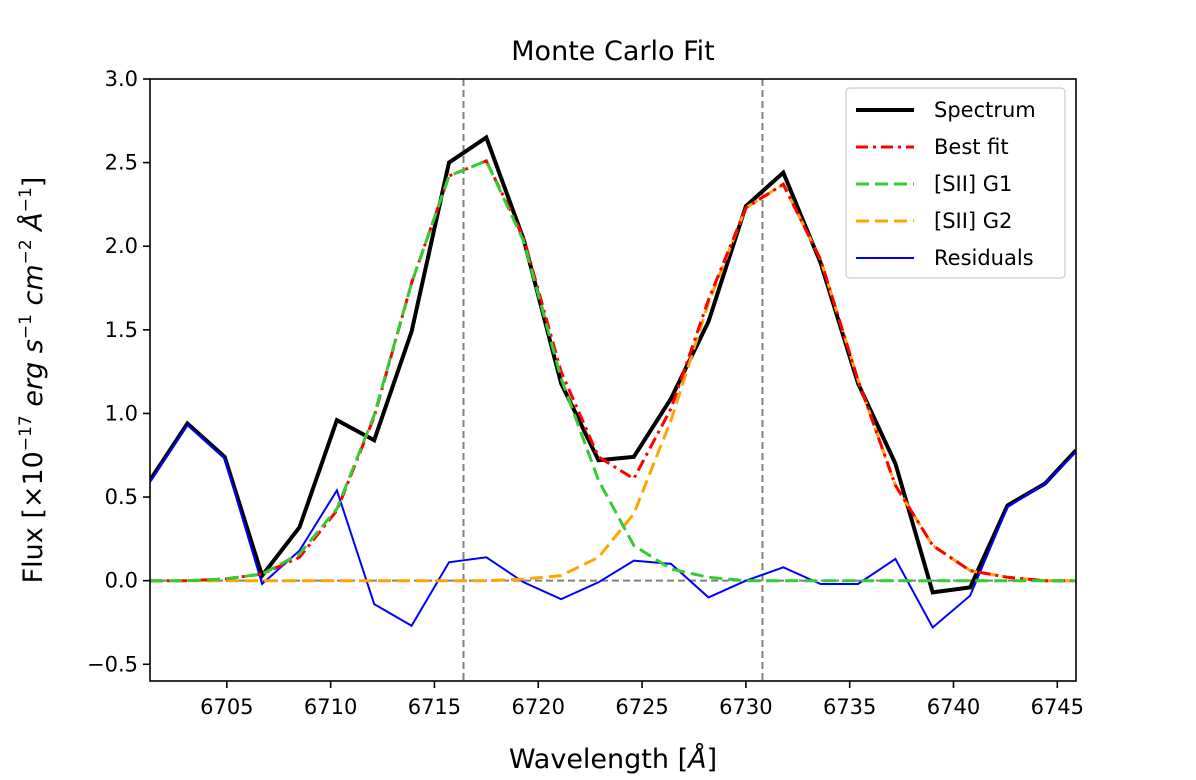 This screenshot has height=780, width=1196. What do you see at coordinates (612, 51) in the screenshot?
I see `chart-title: Monte Carlo Fit` at bounding box center [612, 51].